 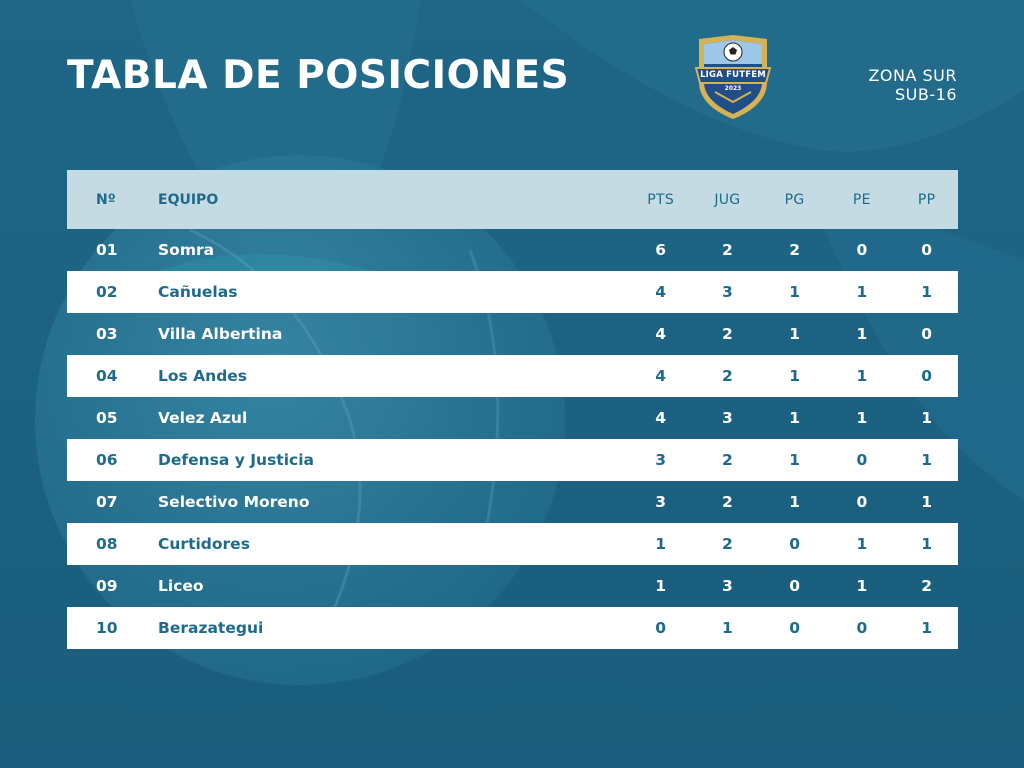 What do you see at coordinates (107, 334) in the screenshot?
I see `row-position: 03` at bounding box center [107, 334].